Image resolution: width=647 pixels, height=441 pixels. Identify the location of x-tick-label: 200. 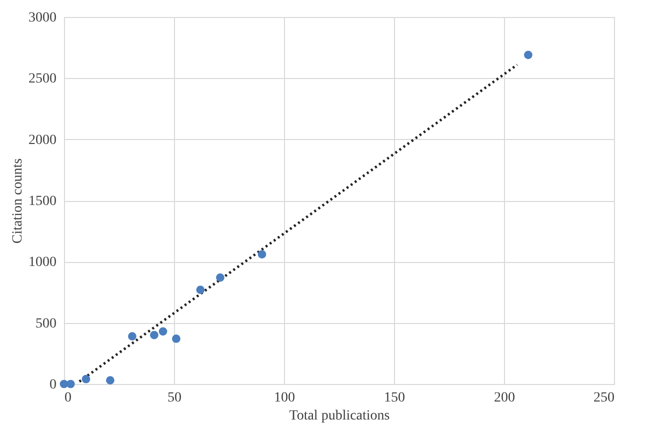
(504, 398).